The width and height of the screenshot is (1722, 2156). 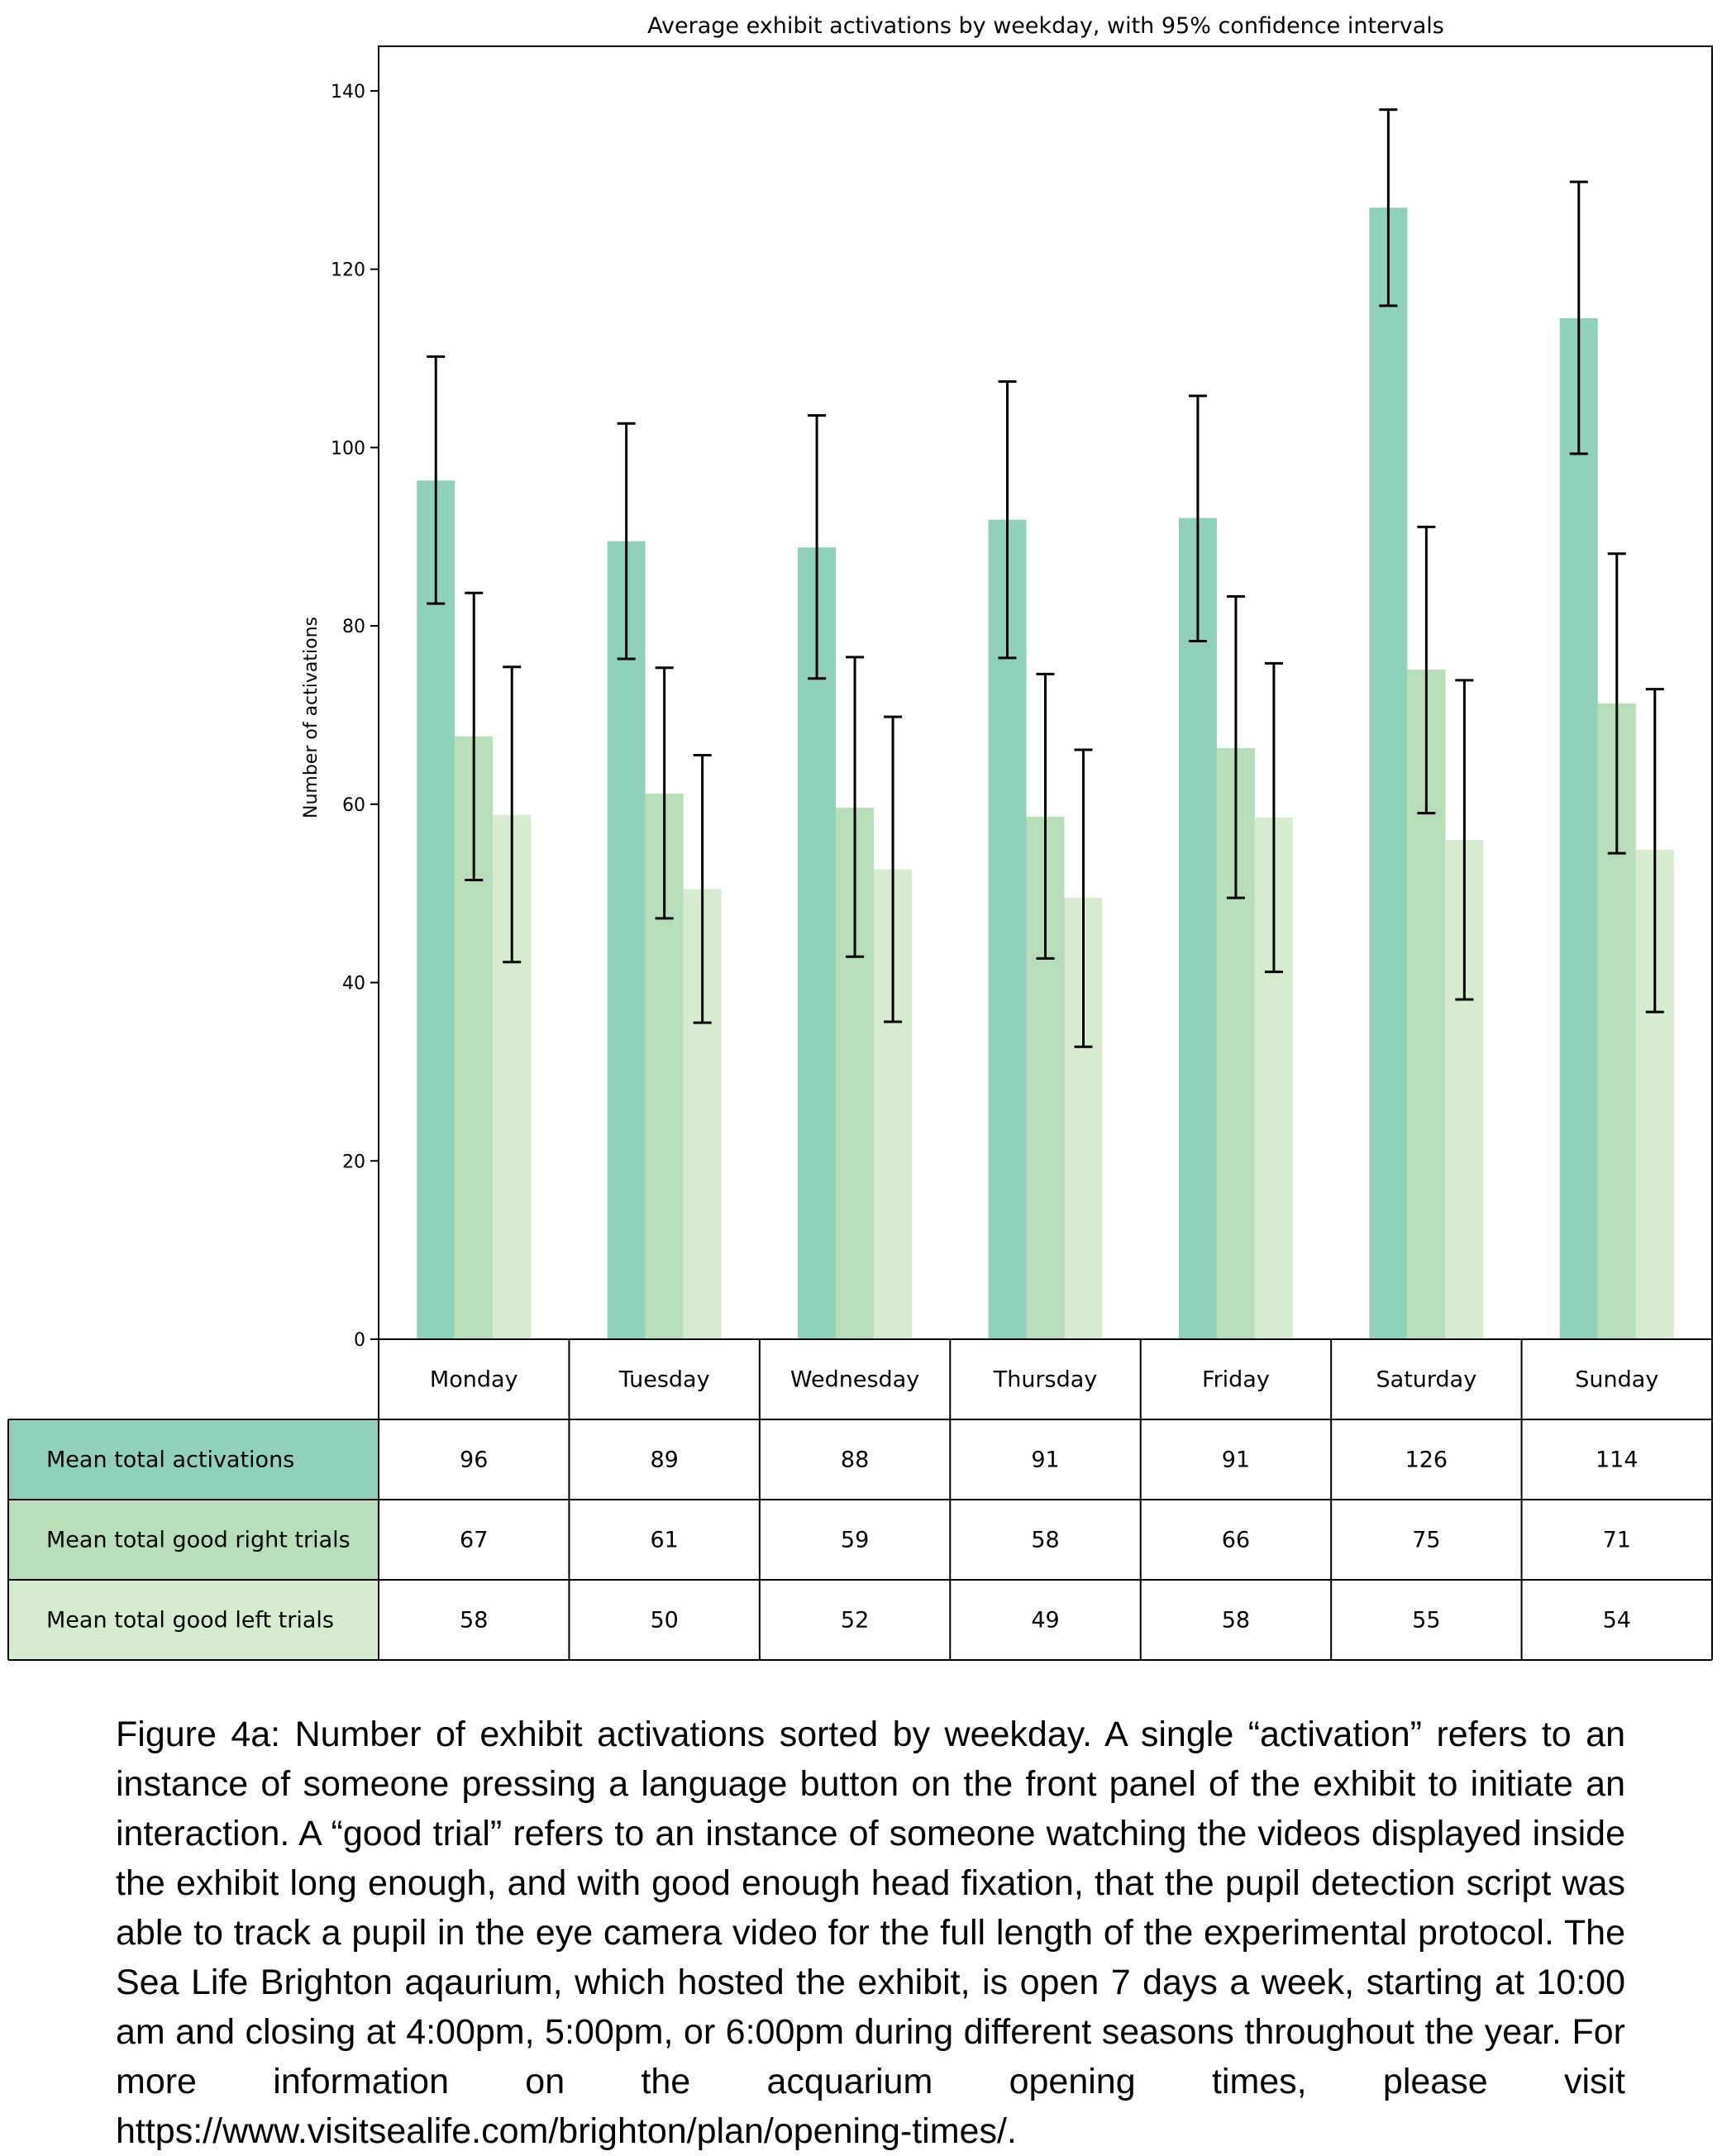 What do you see at coordinates (348, 448) in the screenshot?
I see `y-tick-label: 100` at bounding box center [348, 448].